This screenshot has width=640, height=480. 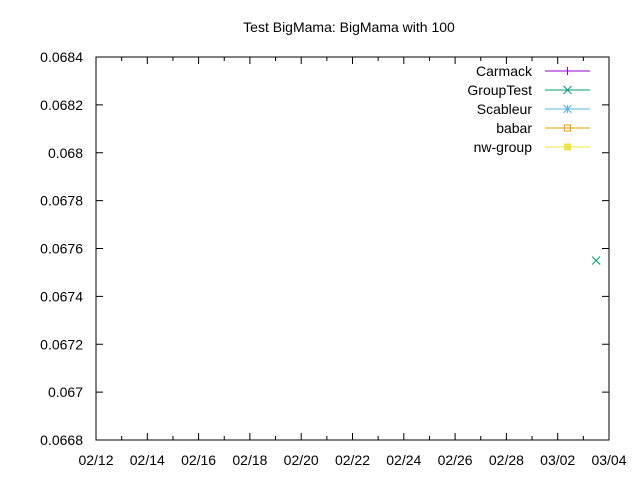 I want to click on y-tick-label: 0.0682, so click(x=61, y=105).